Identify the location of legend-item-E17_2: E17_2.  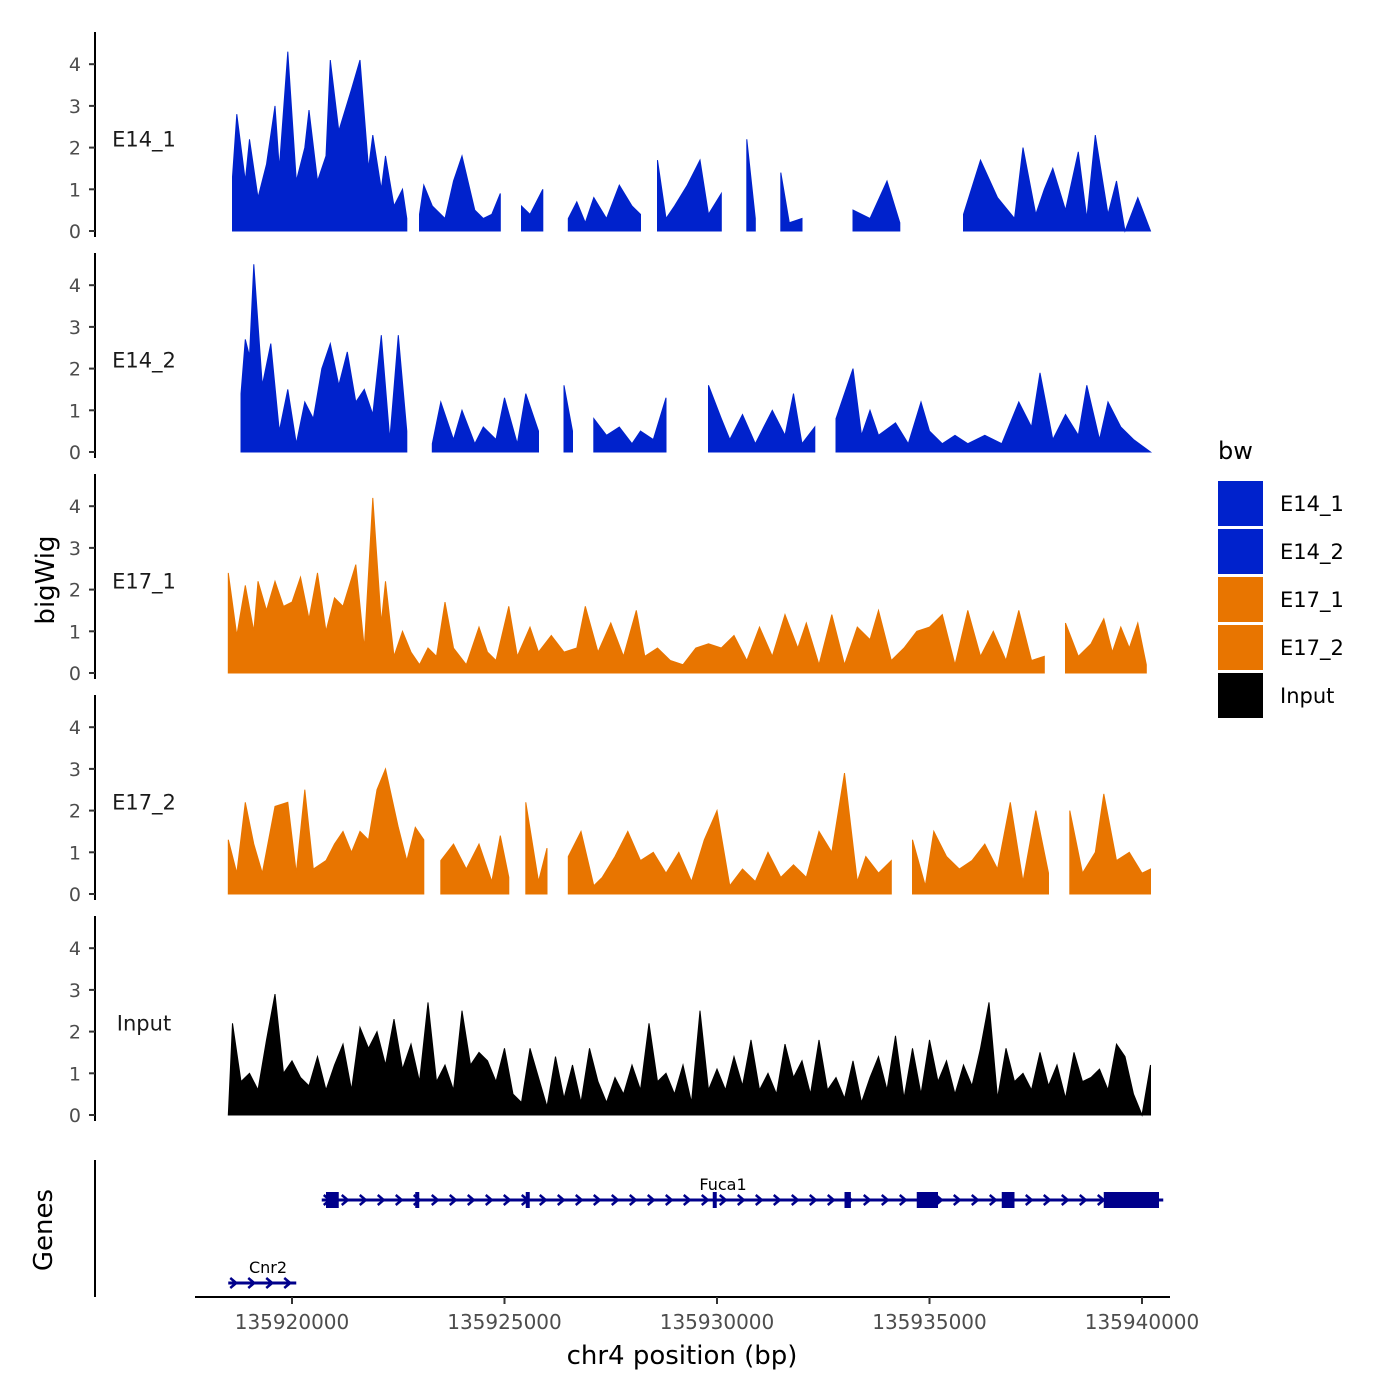
(1281, 647).